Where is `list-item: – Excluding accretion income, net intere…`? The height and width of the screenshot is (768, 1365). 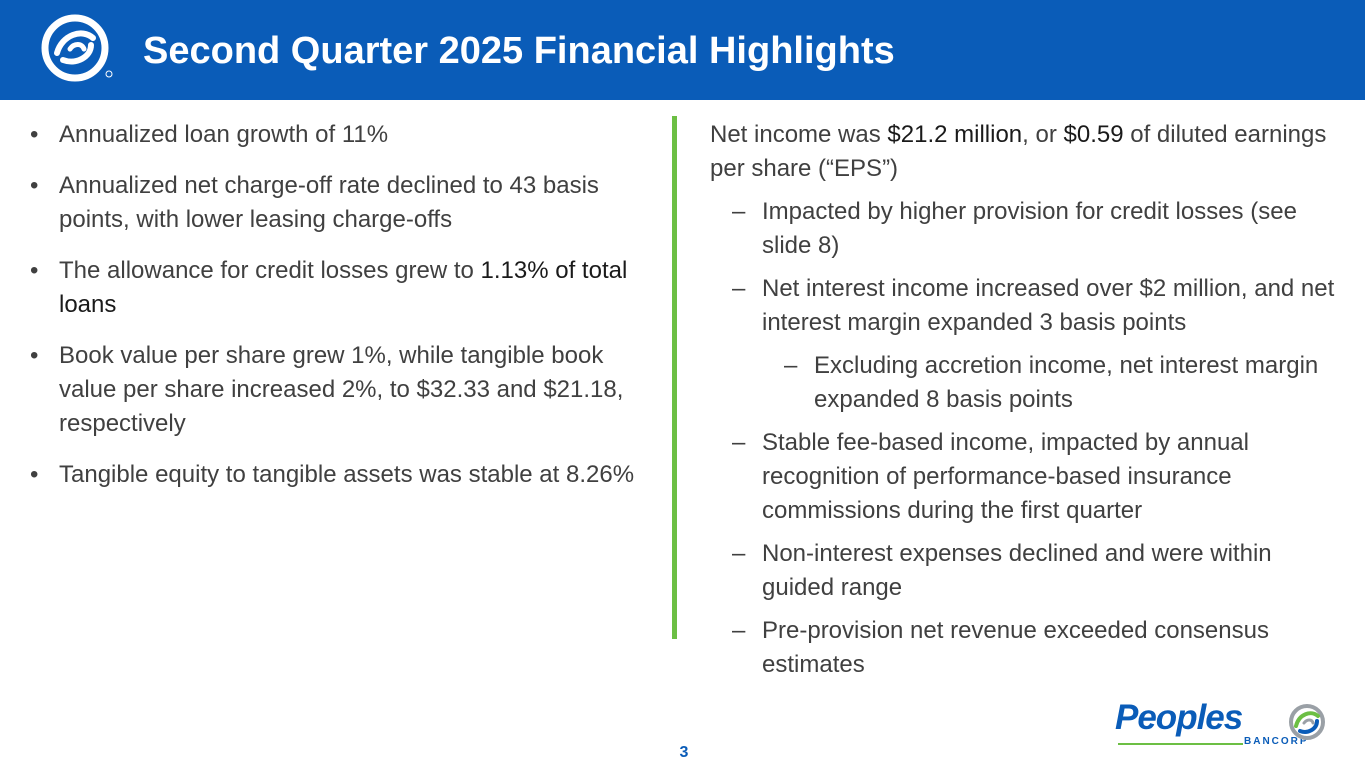
list-item: – Excluding accretion income, net intere… is located at coordinates (1067, 383).